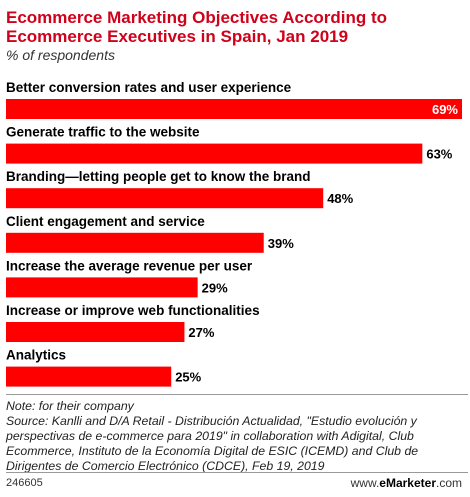 This screenshot has height=497, width=470. I want to click on chart-subtitle: % of respondents, so click(60, 55).